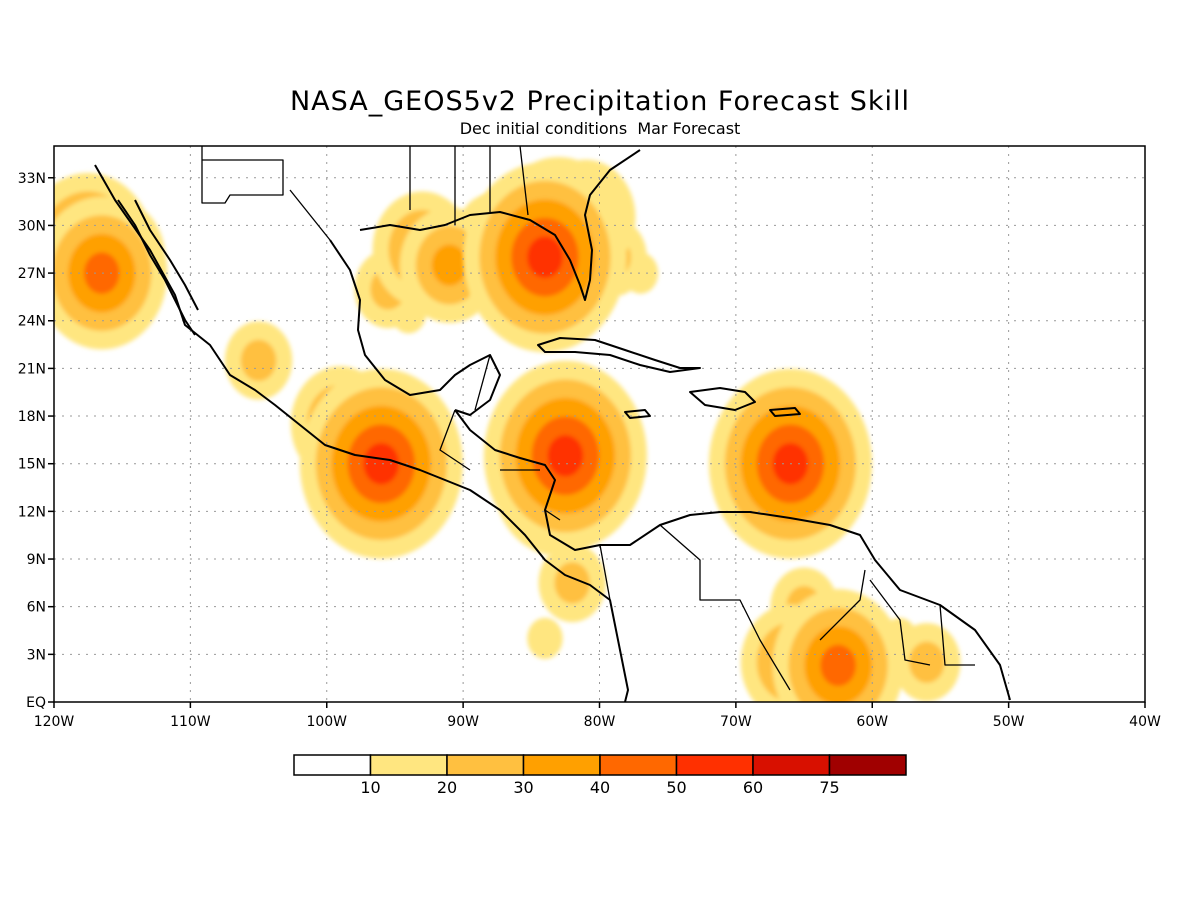  What do you see at coordinates (463, 722) in the screenshot?
I see `lon-tick-label: 90W` at bounding box center [463, 722].